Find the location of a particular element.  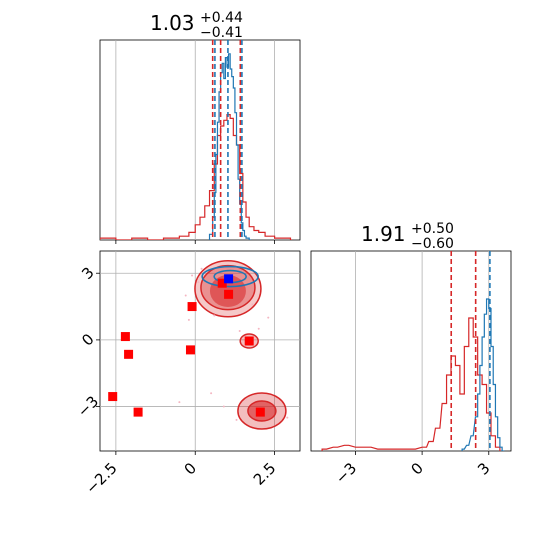

blue-contour-outer is located at coordinates (230, 276).